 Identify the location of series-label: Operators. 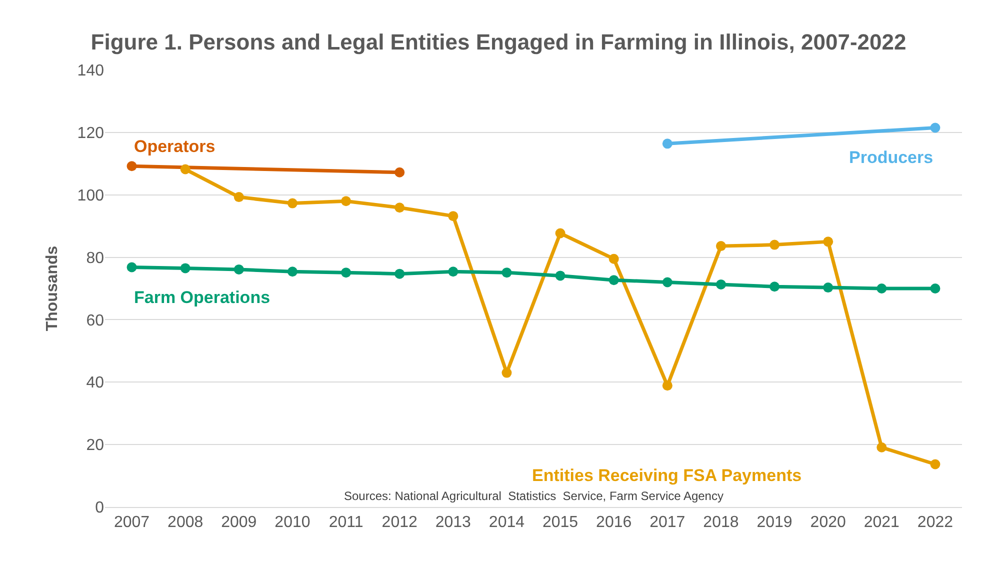
(175, 146).